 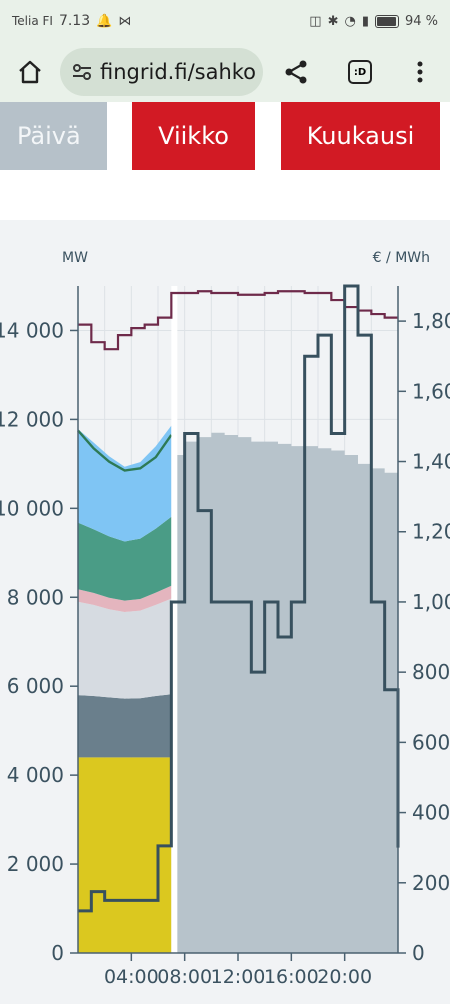 What do you see at coordinates (431, 462) in the screenshot?
I see `right-tick-label: 1,400` at bounding box center [431, 462].